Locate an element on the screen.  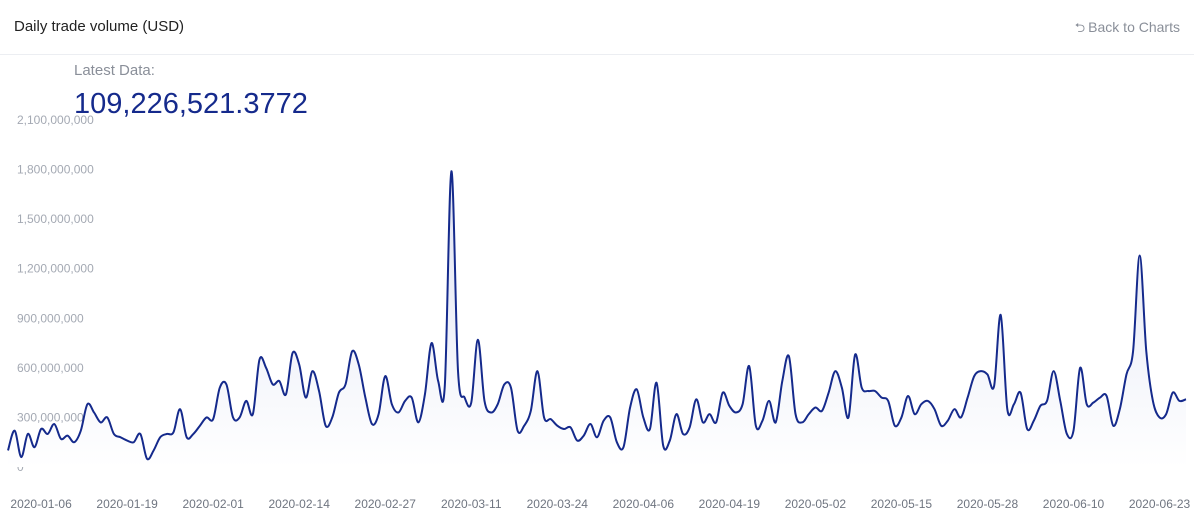
x-tick-label: 2020-05-28 is located at coordinates (988, 504).